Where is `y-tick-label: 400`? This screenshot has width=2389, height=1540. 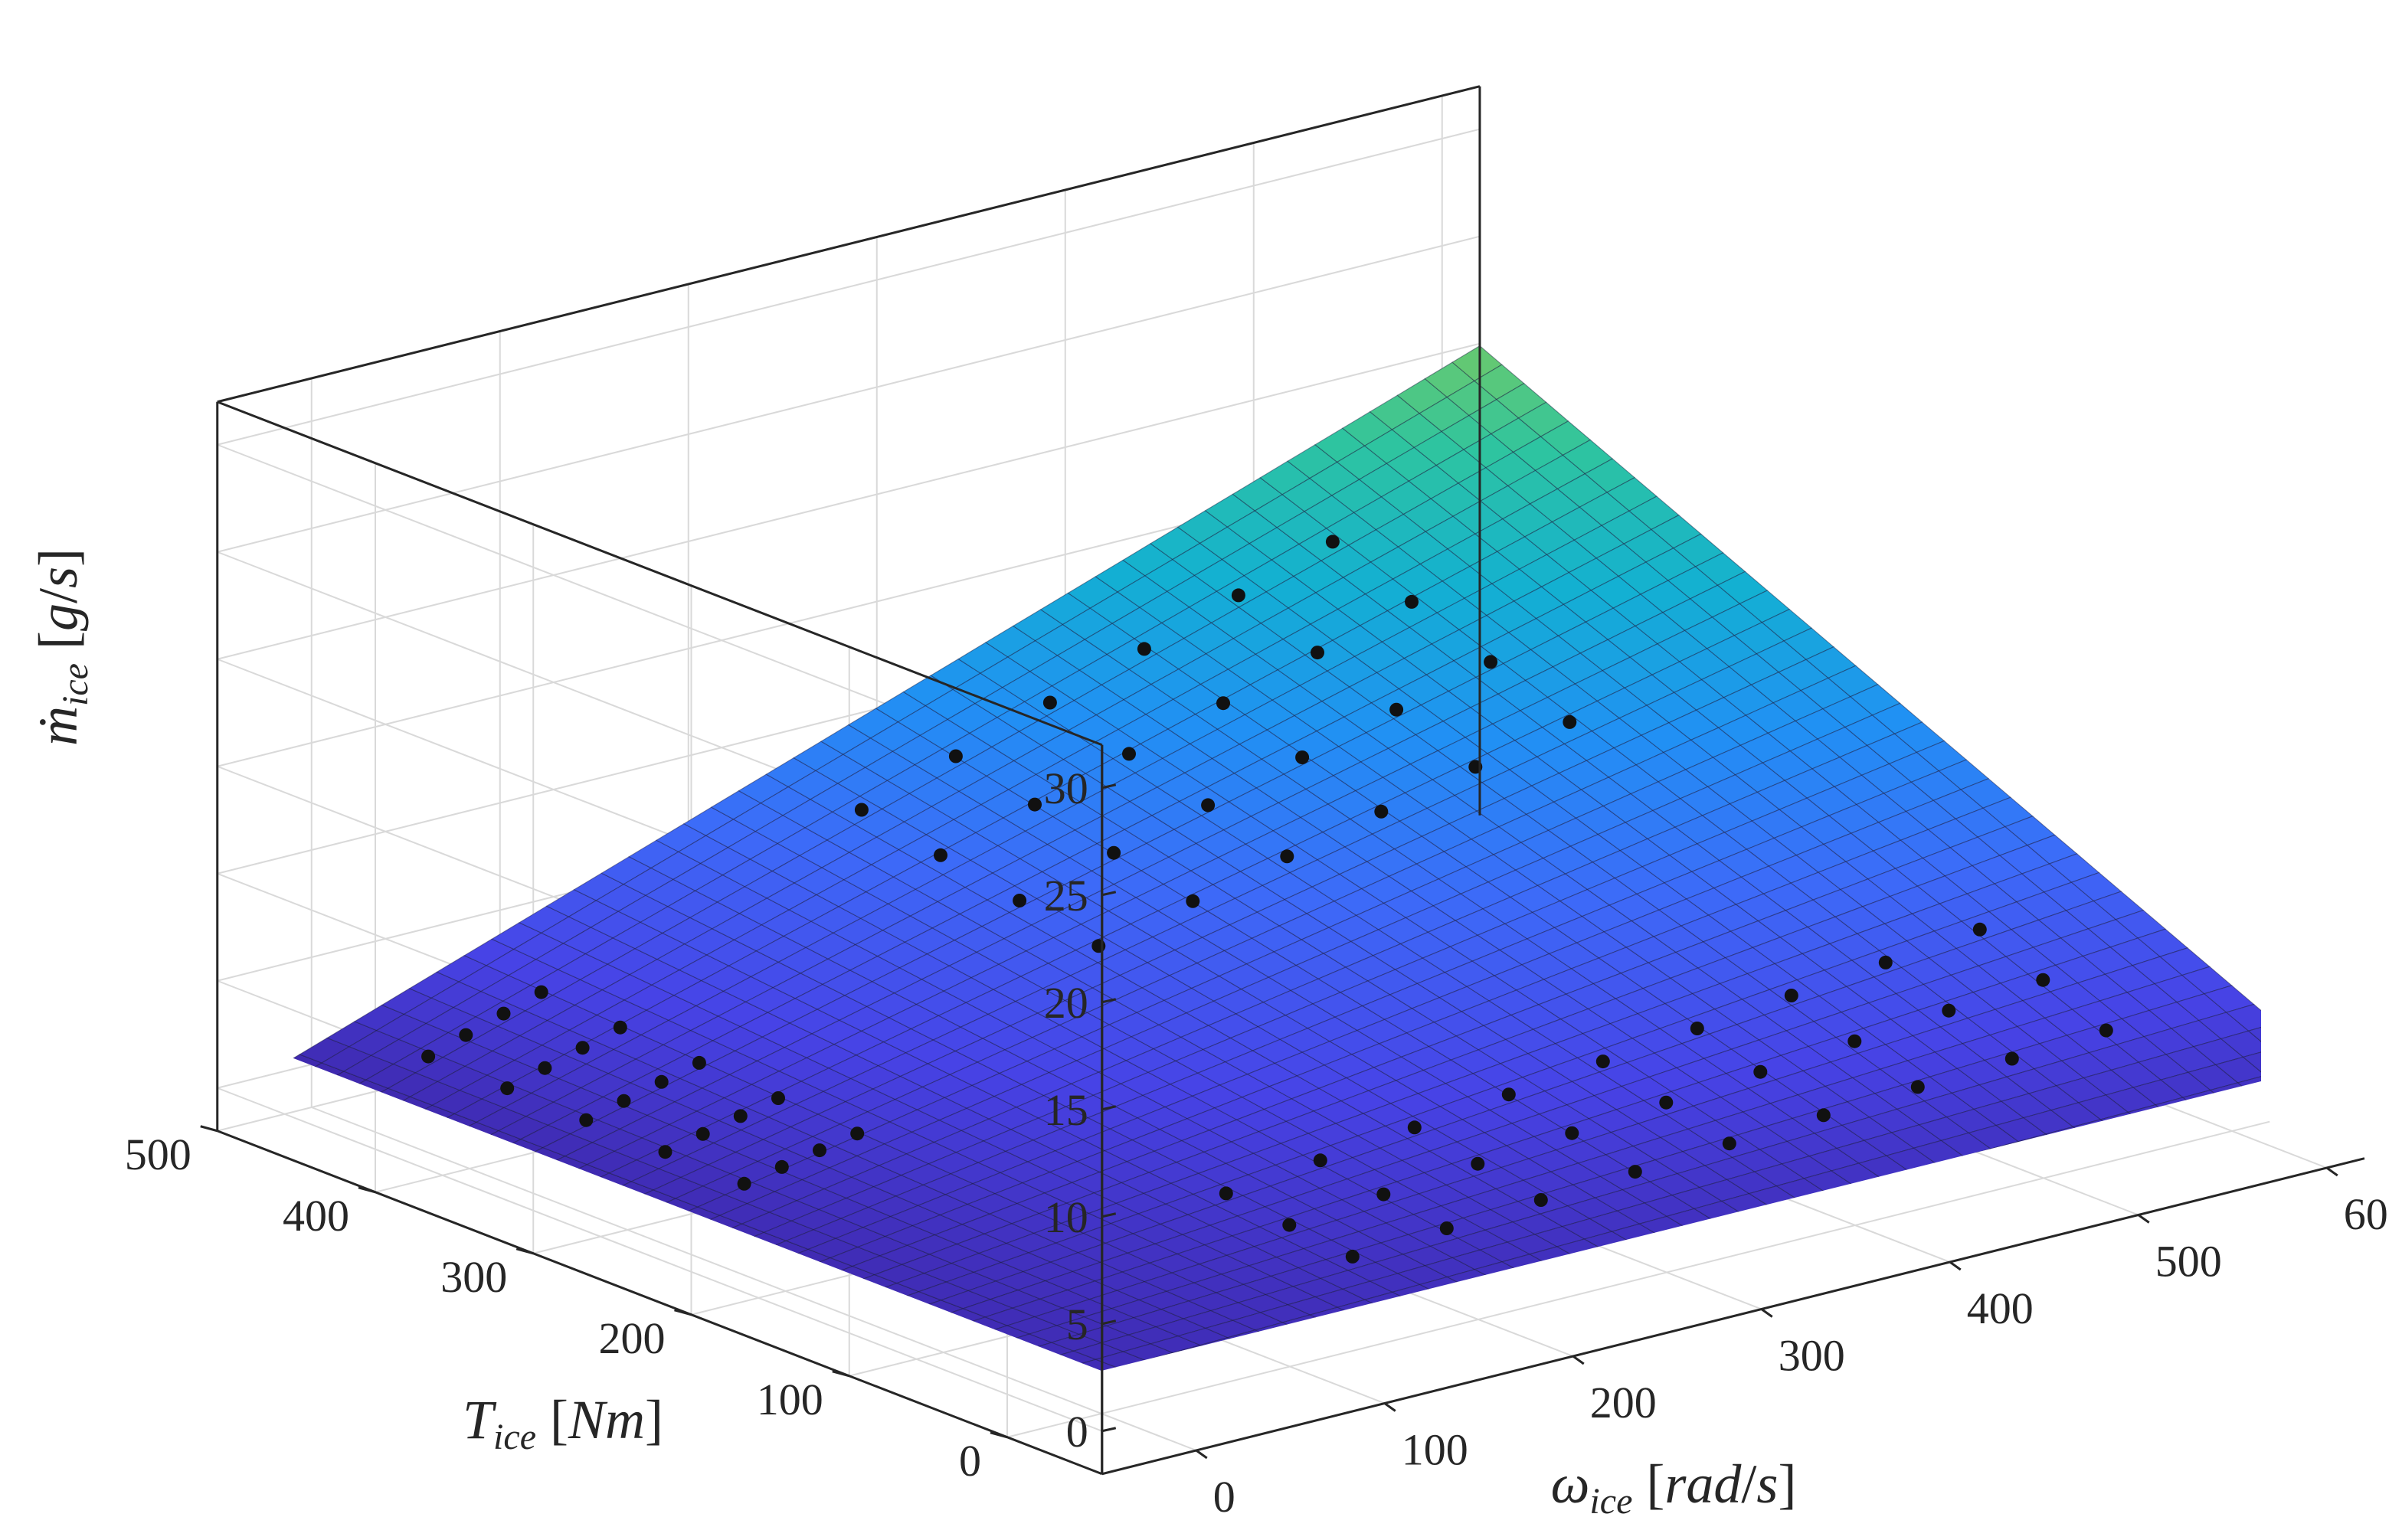 y-tick-label: 400 is located at coordinates (316, 1216).